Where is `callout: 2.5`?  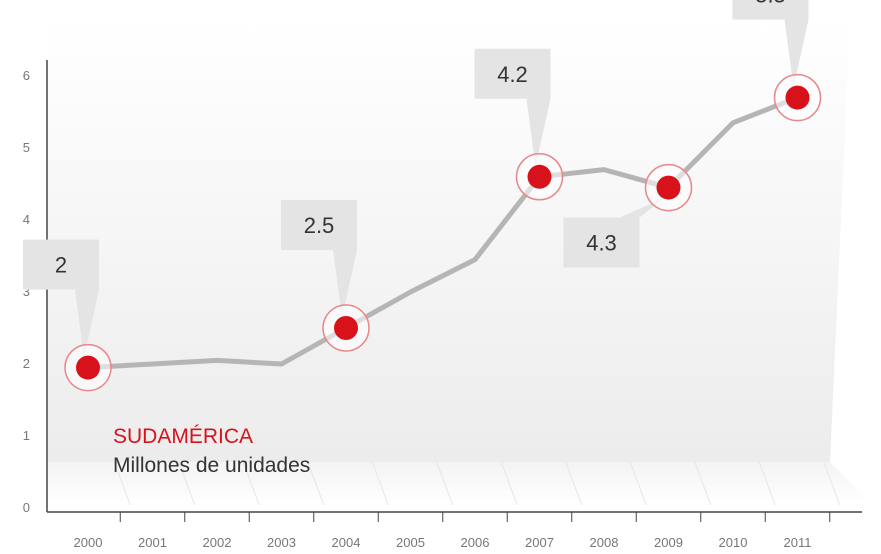 callout: 2.5 is located at coordinates (319, 259).